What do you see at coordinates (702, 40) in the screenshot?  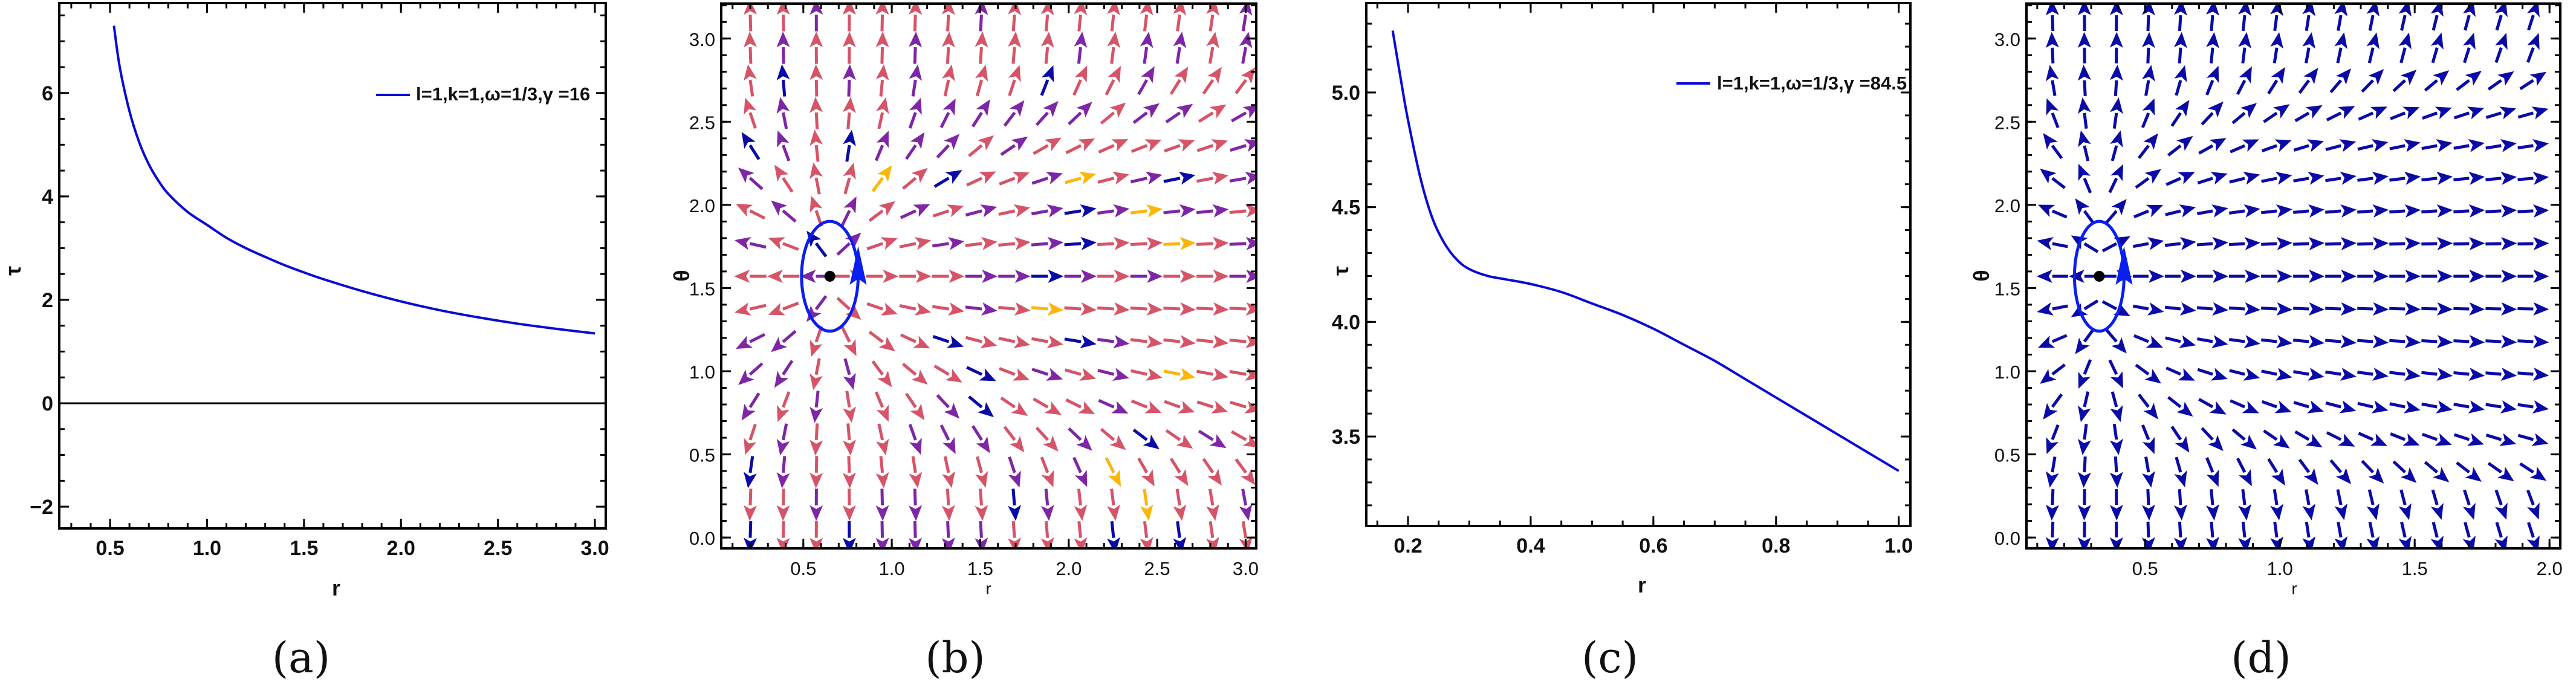 I see `y-tick-label: 3.0` at bounding box center [702, 40].